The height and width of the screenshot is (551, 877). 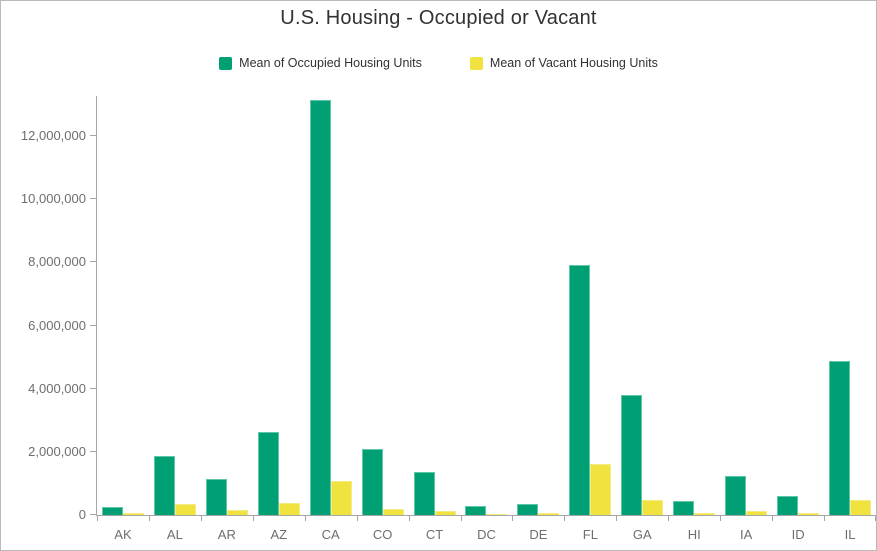 What do you see at coordinates (861, 507) in the screenshot?
I see `bar-vacant-IL` at bounding box center [861, 507].